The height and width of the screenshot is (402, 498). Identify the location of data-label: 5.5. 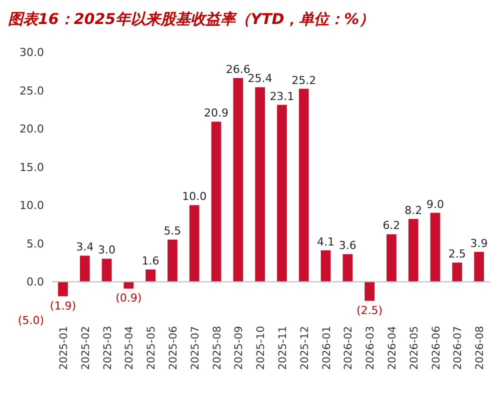
(173, 231).